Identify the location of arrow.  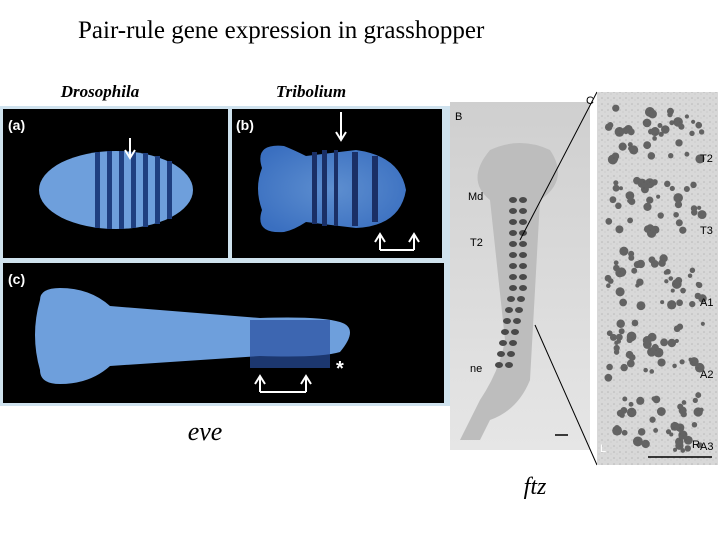
(130, 149).